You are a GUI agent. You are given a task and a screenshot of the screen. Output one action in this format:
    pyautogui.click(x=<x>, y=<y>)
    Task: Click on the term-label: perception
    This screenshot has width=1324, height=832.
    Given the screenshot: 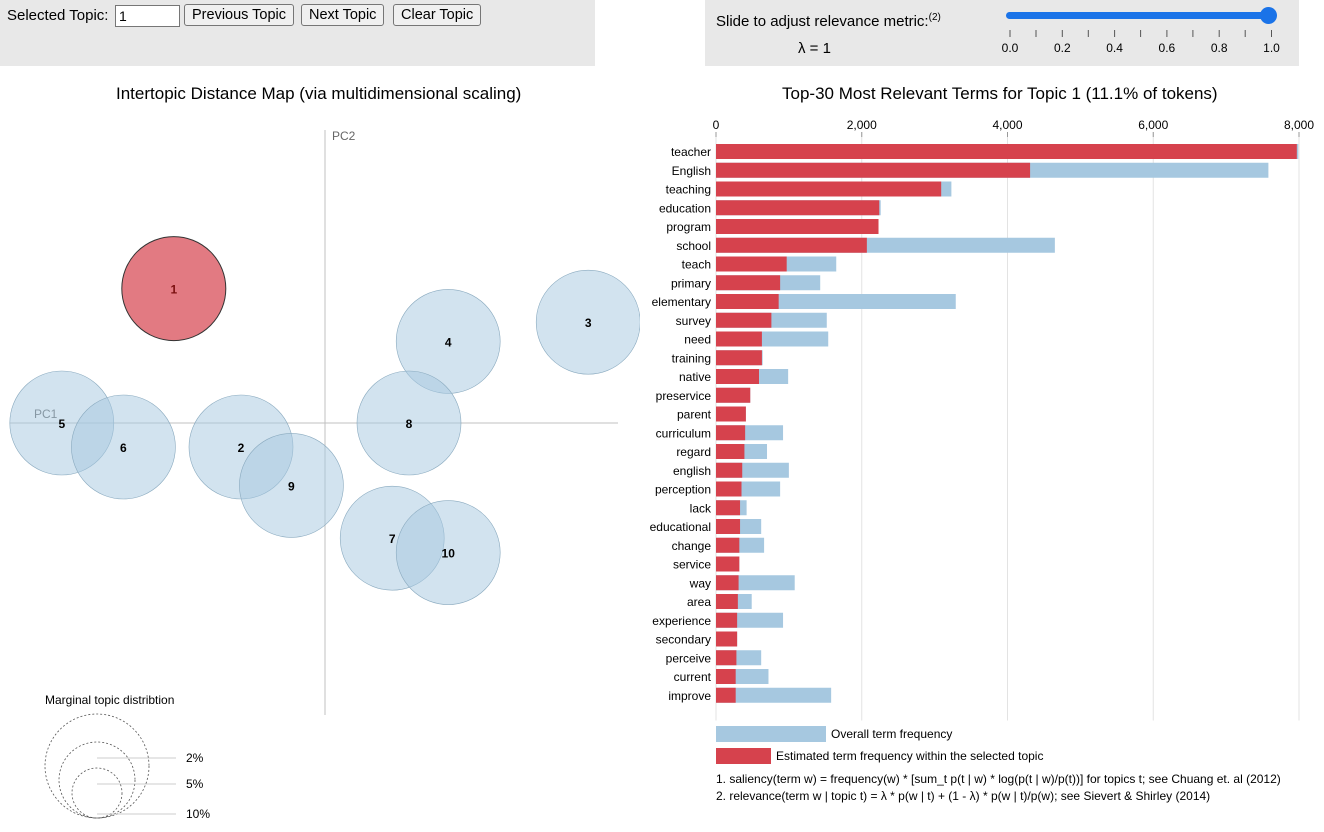 What is the action you would take?
    pyautogui.click(x=683, y=490)
    